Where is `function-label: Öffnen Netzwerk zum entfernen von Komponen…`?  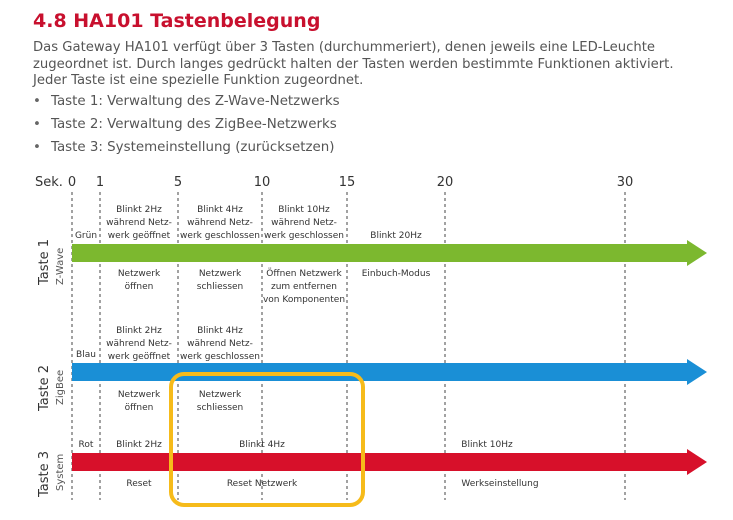 function-label: Öffnen Netzwerk zum entfernen von Komponen… is located at coordinates (304, 286).